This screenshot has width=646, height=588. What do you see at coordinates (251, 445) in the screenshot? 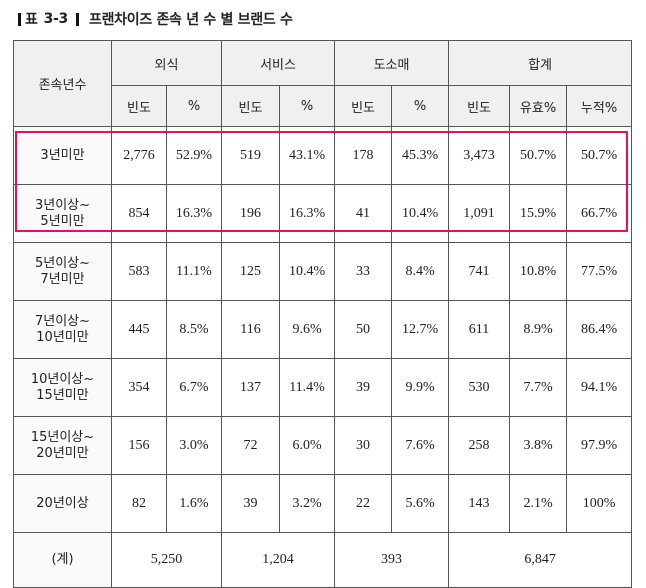
I see `table-cell: 72` at bounding box center [251, 445].